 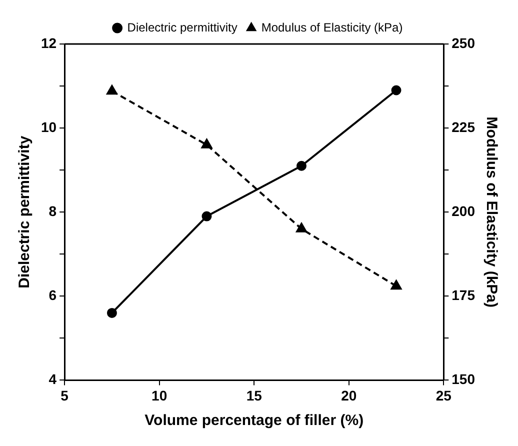 I want to click on y-tick-label: 10, so click(x=48, y=126).